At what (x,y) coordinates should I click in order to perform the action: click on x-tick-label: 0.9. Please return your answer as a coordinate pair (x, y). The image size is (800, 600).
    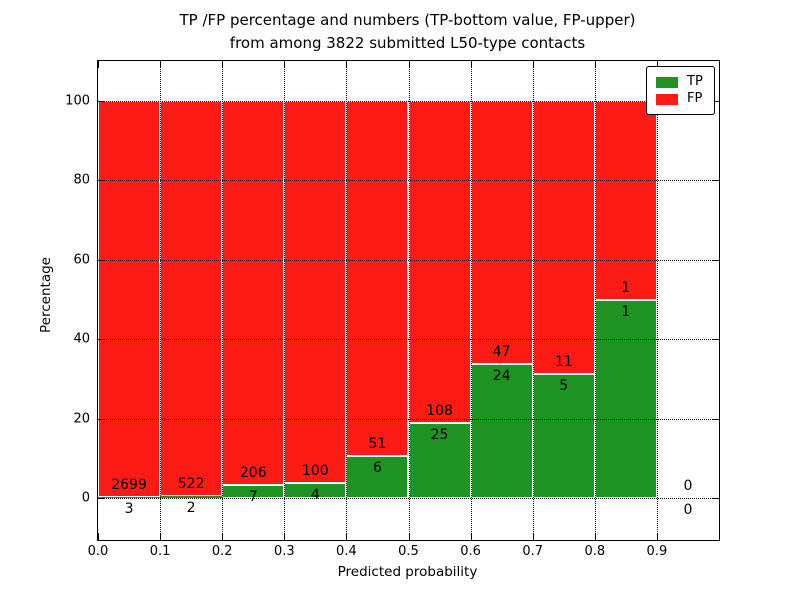
    Looking at the image, I should click on (657, 551).